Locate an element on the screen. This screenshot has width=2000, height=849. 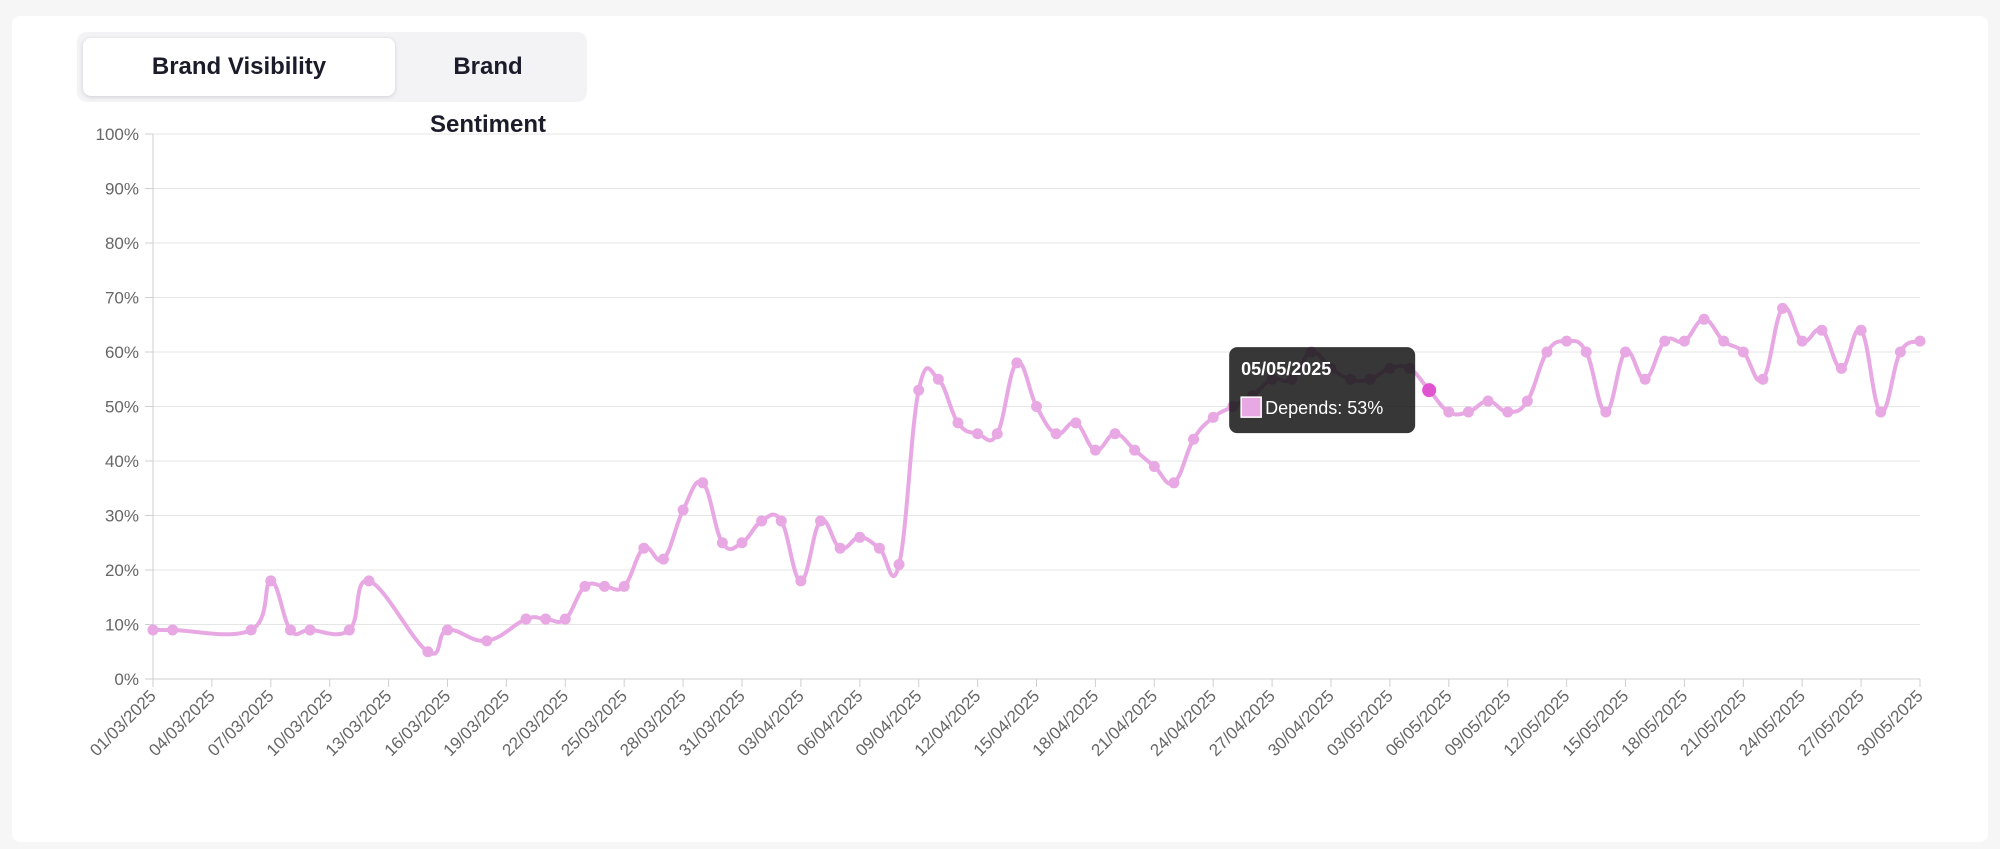
tooltip-text: Depends: 53% is located at coordinates (1324, 408).